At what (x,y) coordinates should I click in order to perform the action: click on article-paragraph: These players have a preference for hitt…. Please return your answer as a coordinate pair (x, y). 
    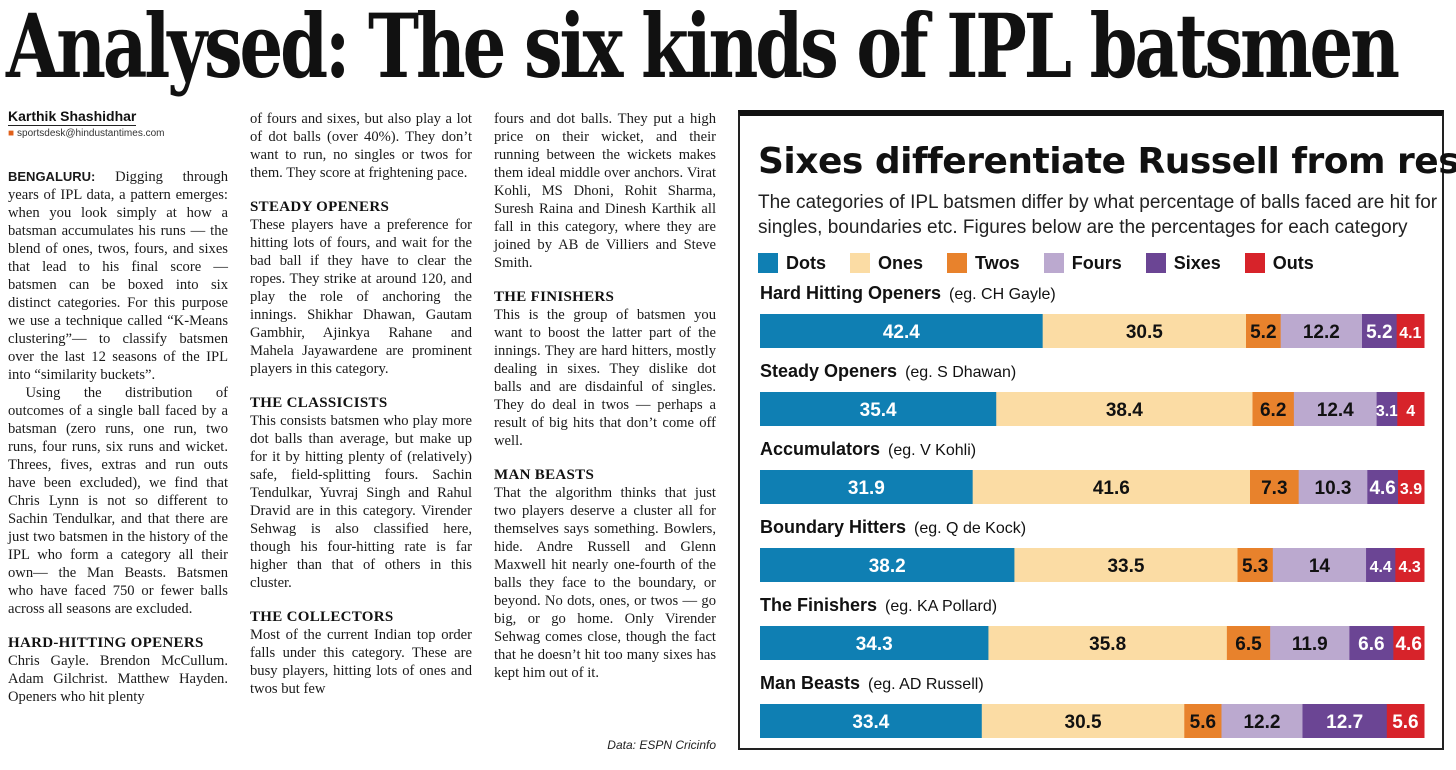
    Looking at the image, I should click on (361, 297).